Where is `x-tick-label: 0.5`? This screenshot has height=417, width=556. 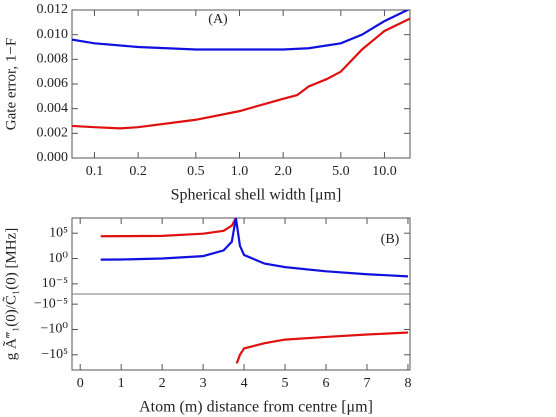 x-tick-label: 0.5 is located at coordinates (196, 171).